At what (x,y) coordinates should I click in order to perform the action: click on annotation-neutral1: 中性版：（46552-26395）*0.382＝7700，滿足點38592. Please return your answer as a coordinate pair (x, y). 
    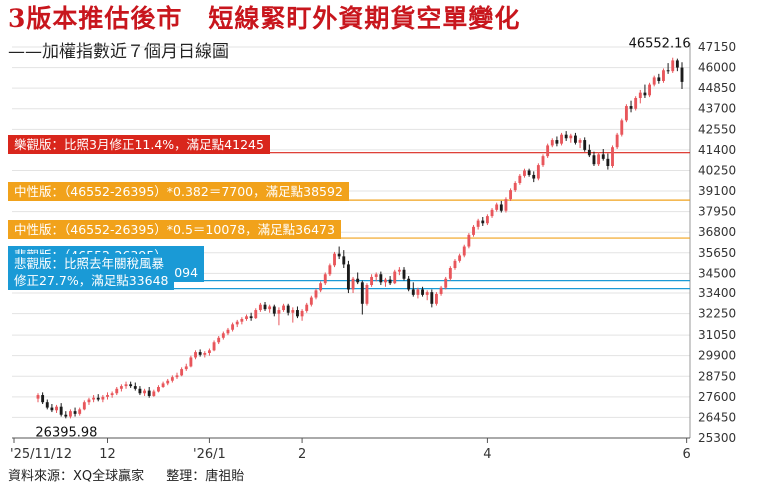
    Looking at the image, I should click on (178, 192).